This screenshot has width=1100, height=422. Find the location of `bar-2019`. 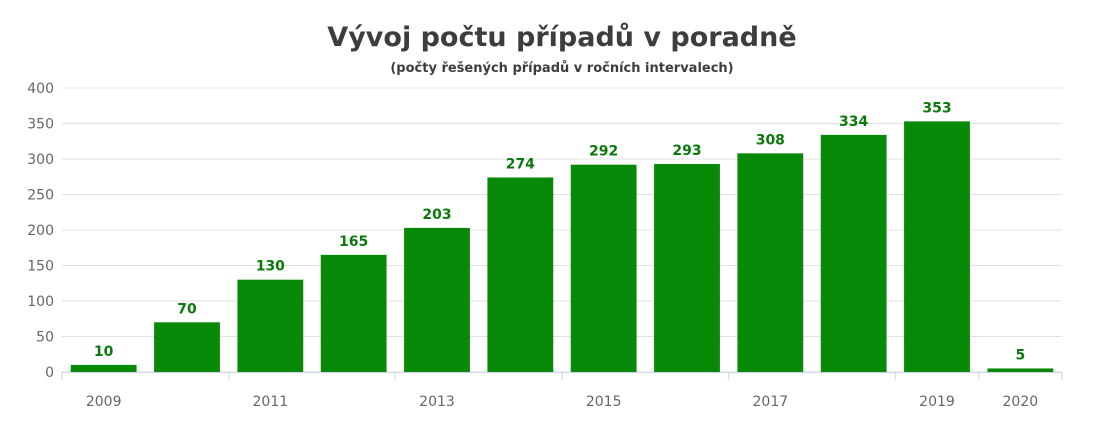

bar-2019 is located at coordinates (937, 247).